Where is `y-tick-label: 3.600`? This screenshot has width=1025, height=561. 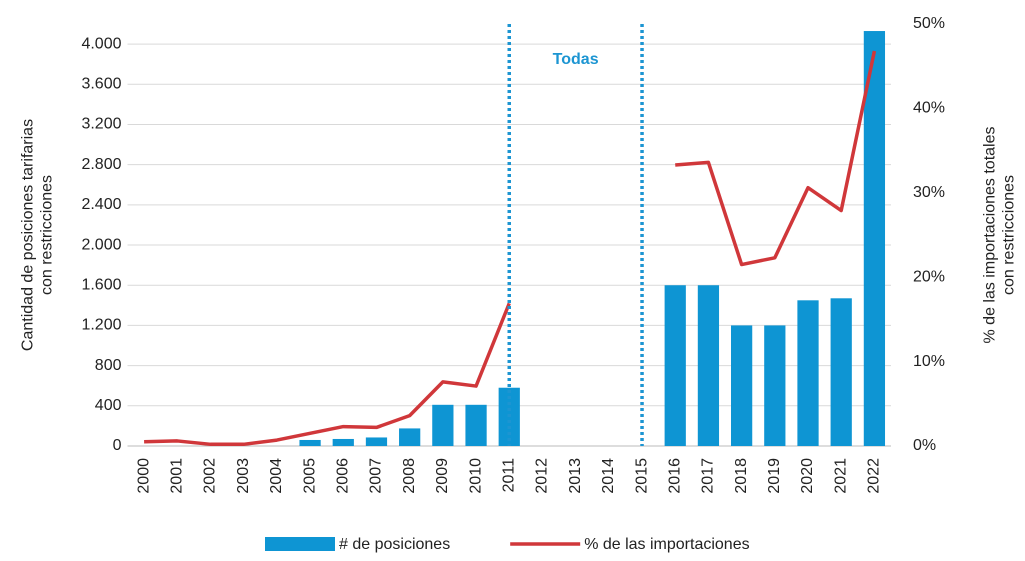 y-tick-label: 3.600 is located at coordinates (101, 84).